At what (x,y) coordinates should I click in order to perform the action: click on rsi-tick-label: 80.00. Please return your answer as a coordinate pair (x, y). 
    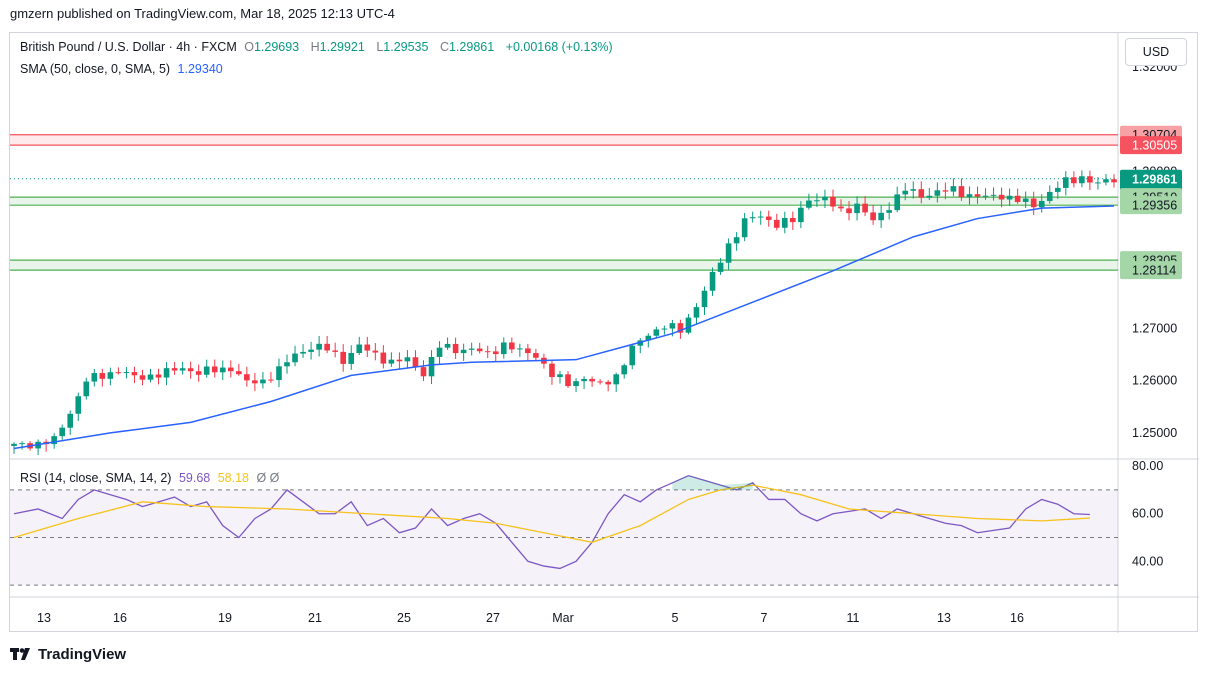
    Looking at the image, I should click on (1147, 466).